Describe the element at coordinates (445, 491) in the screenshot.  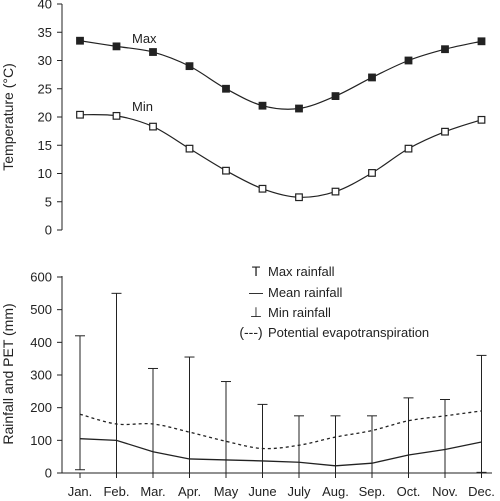
I see `month-label: Nov.` at that location.